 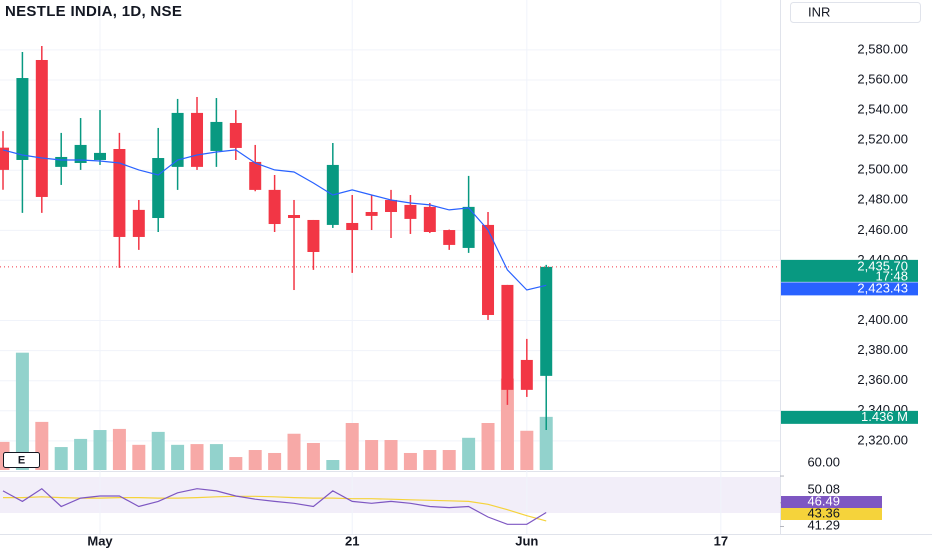 What do you see at coordinates (882, 229) in the screenshot?
I see `y-tick-label: 2,460.00` at bounding box center [882, 229].